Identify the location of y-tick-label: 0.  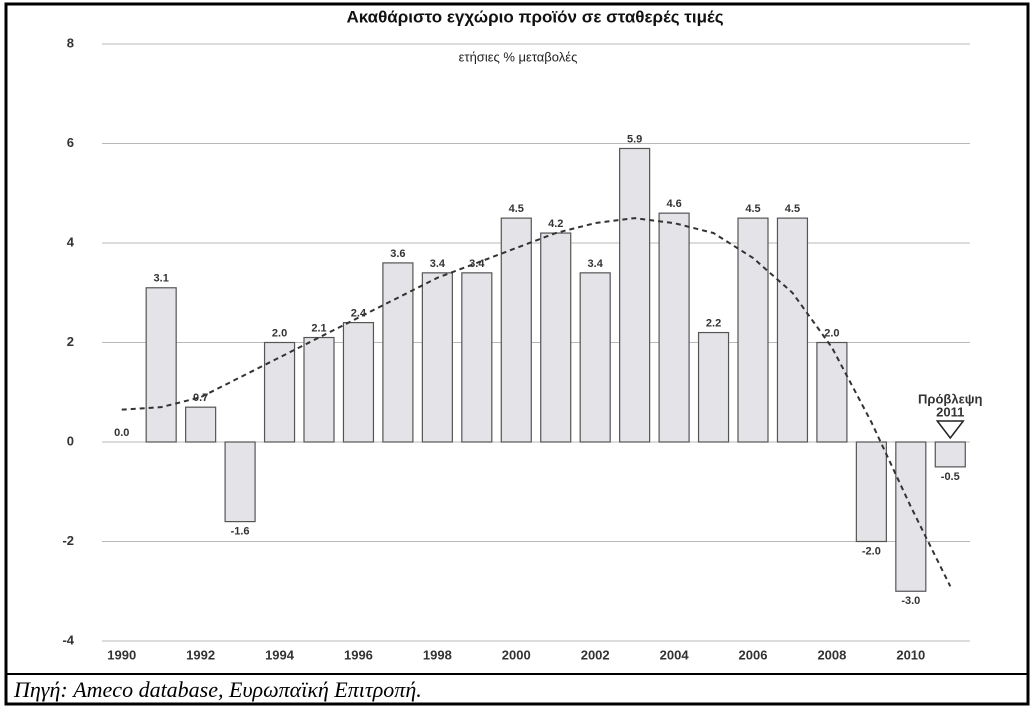
(70, 440).